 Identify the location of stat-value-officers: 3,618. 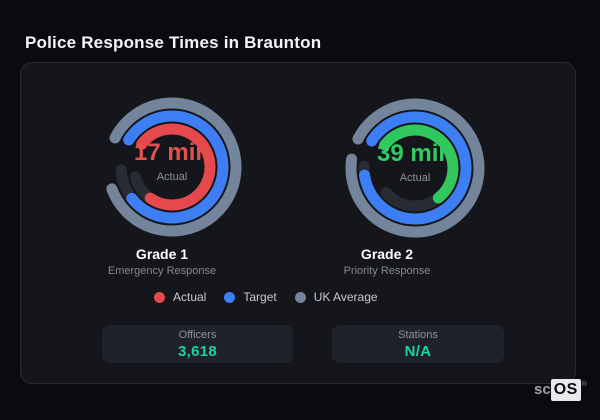
(197, 351).